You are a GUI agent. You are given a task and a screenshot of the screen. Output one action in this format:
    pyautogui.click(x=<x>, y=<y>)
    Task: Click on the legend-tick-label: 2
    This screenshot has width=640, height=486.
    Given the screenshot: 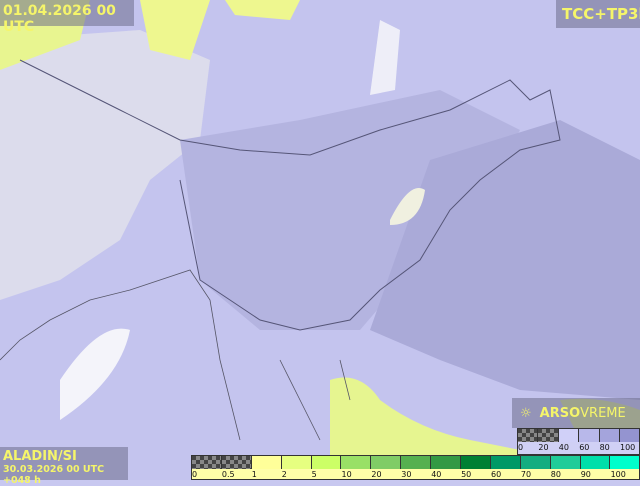 What is the action you would take?
    pyautogui.click(x=284, y=474)
    